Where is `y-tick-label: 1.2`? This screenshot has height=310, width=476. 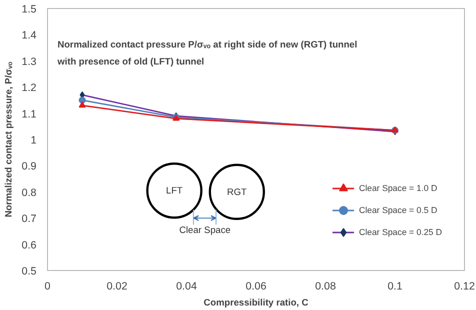 y-tick-label: 1.2 is located at coordinates (29, 88).